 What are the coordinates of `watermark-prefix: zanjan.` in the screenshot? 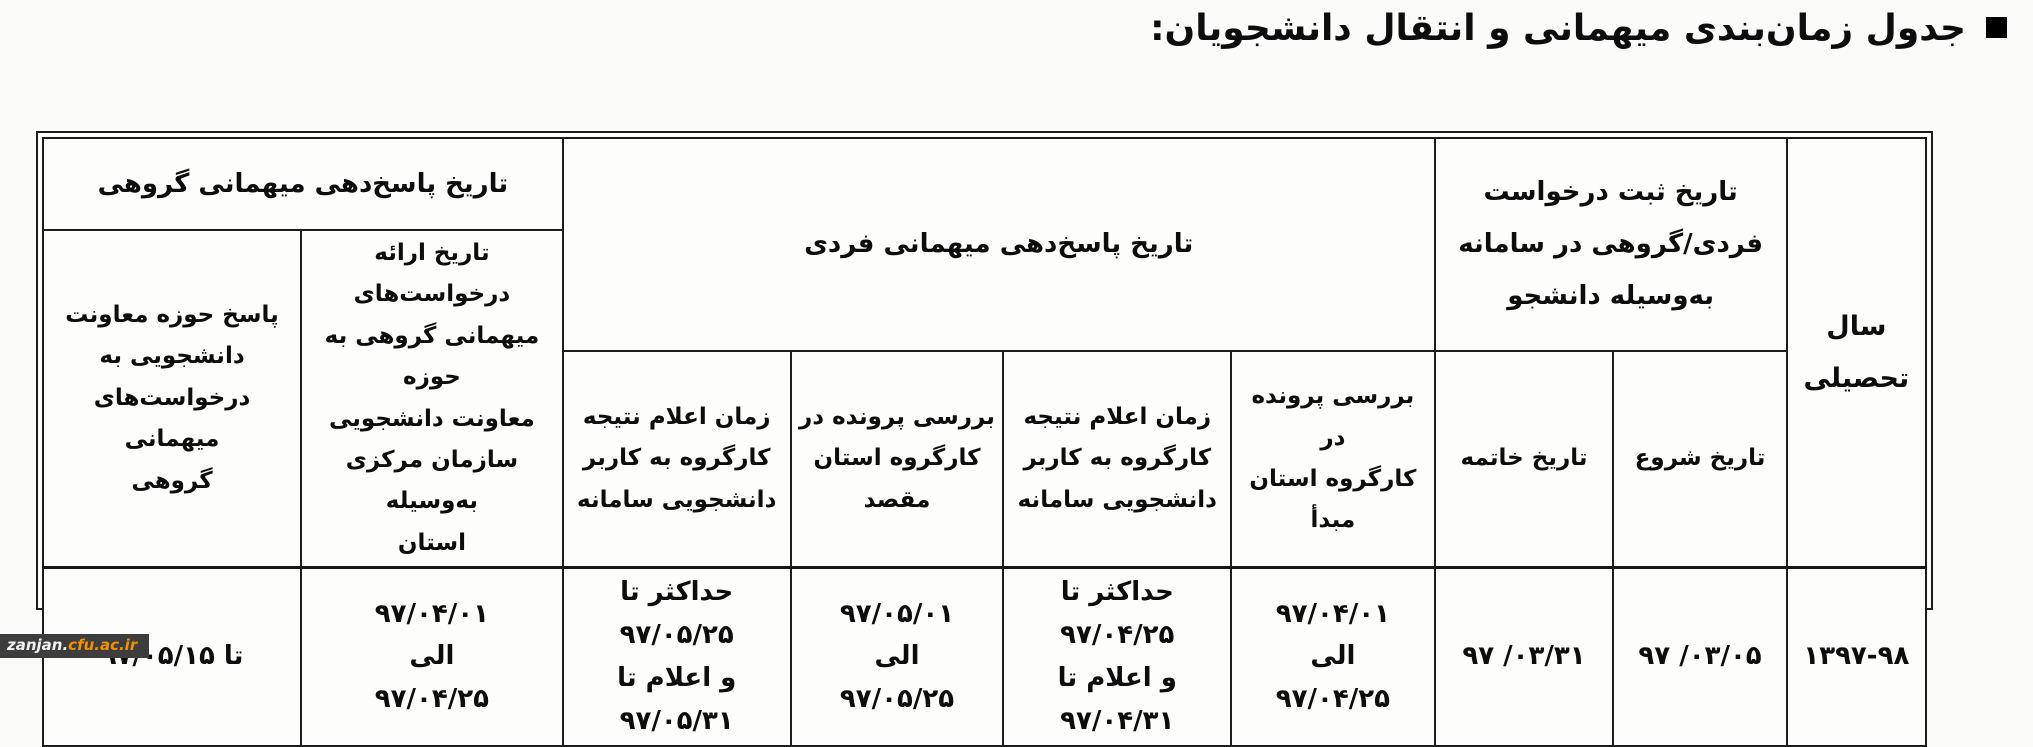 It's located at (38, 645).